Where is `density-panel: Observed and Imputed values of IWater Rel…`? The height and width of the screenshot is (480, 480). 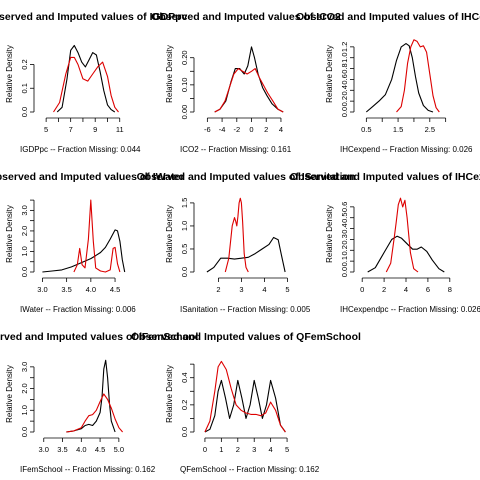 density-panel: Observed and Imputed values of IWater Rel… is located at coordinates (92, 242).